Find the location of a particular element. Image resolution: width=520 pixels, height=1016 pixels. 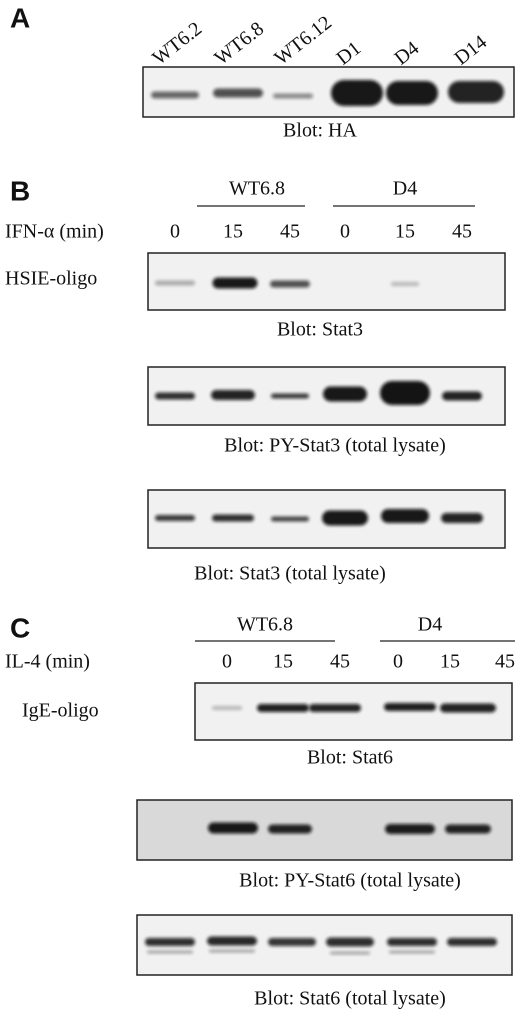

probe-label: IgE-oligo is located at coordinates (60, 711).